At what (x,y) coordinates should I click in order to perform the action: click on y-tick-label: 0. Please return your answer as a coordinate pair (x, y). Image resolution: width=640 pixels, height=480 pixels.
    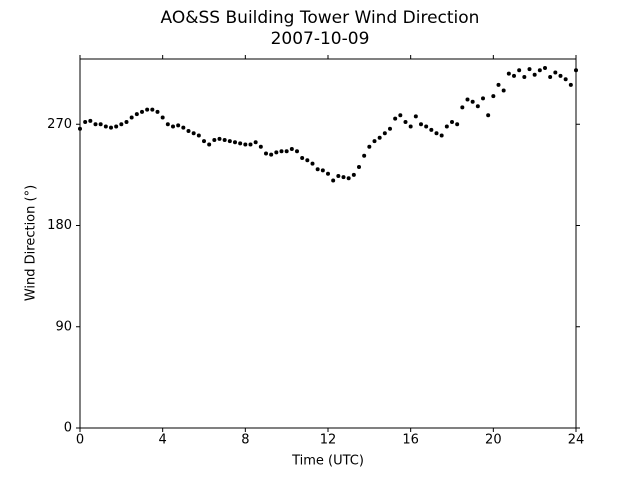
    Looking at the image, I should click on (68, 428).